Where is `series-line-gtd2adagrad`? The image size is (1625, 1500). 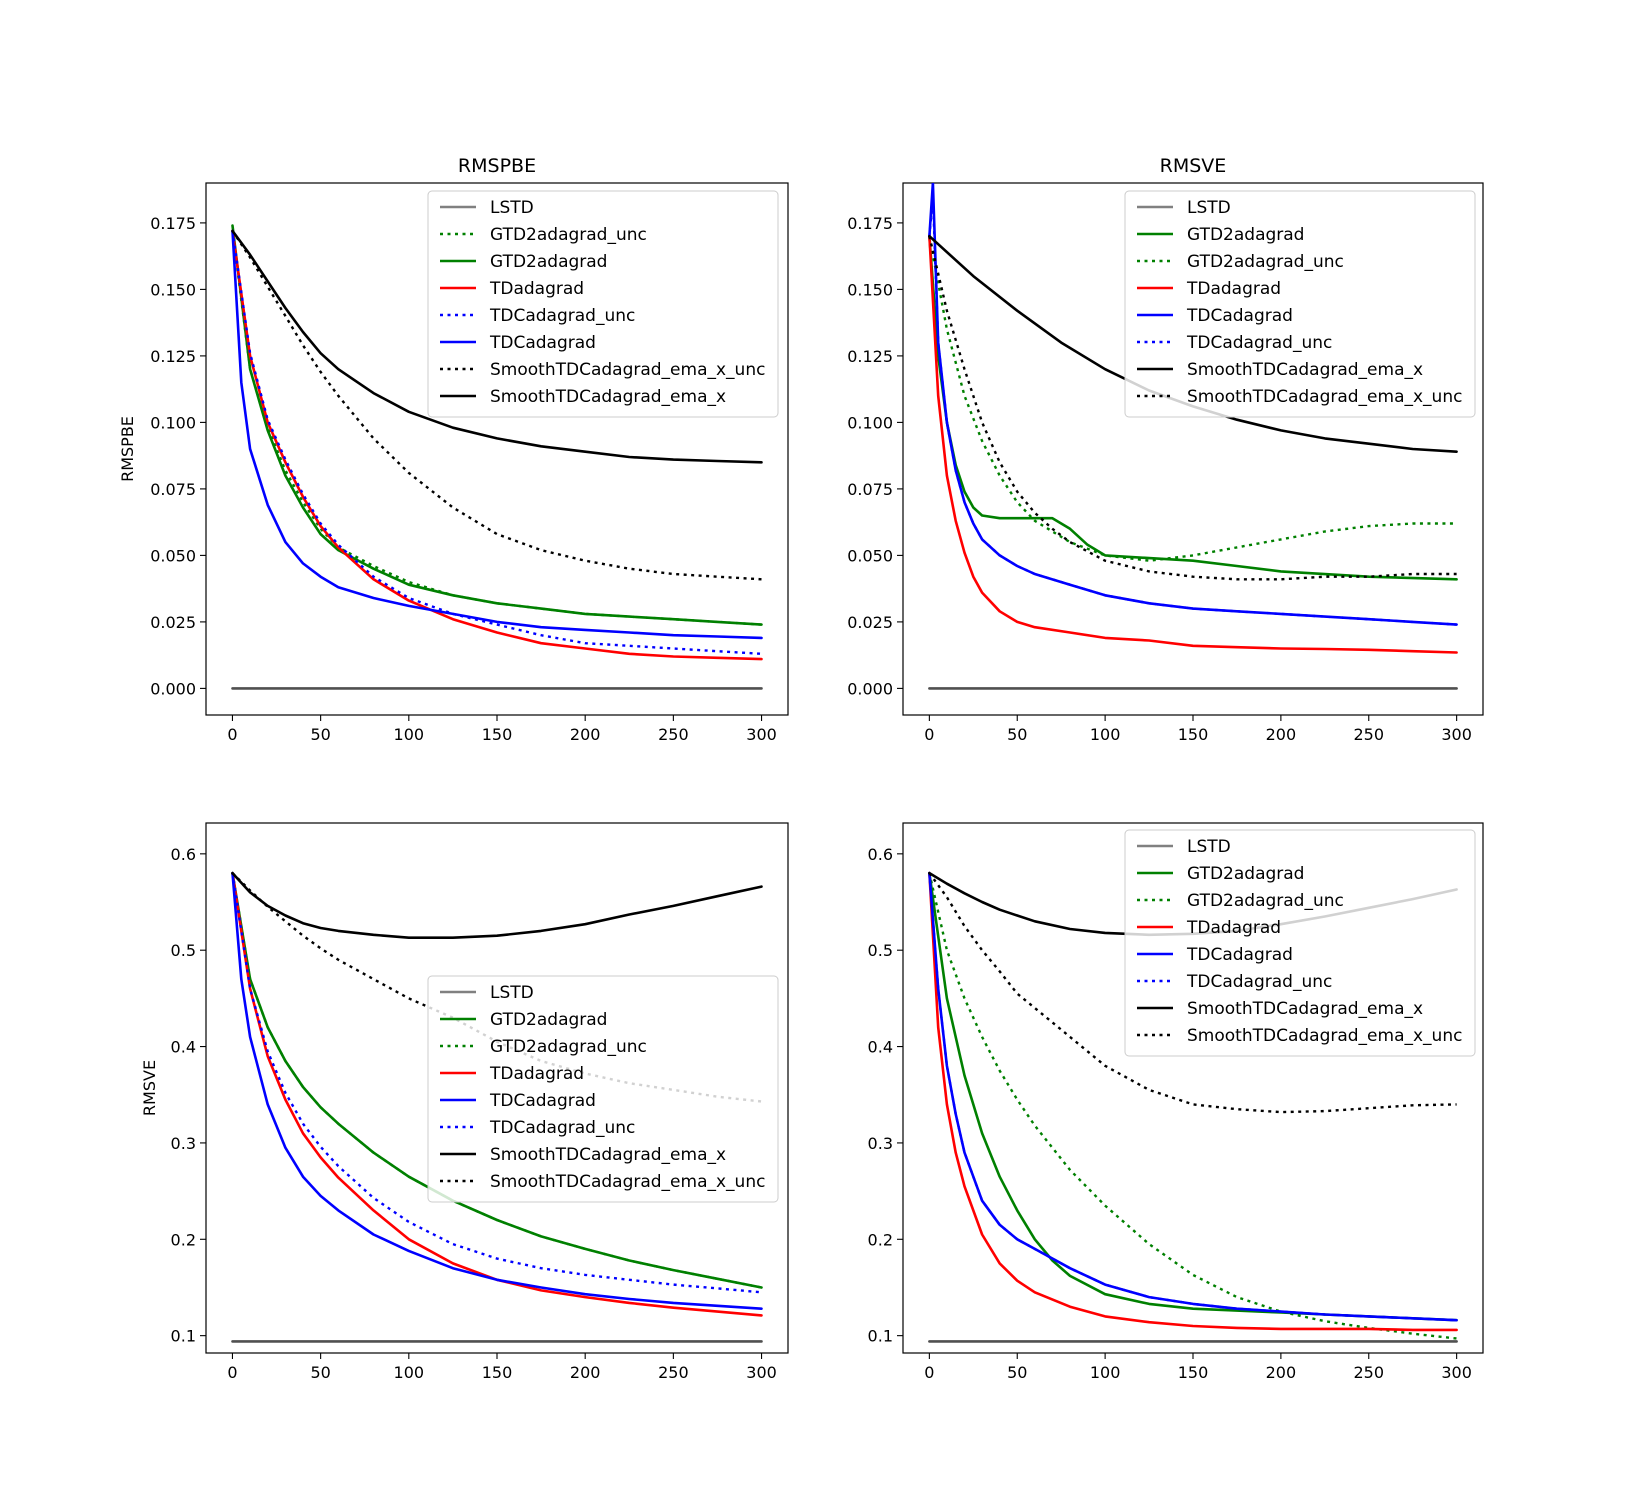 series-line-gtd2adagrad is located at coordinates (1193, 407).